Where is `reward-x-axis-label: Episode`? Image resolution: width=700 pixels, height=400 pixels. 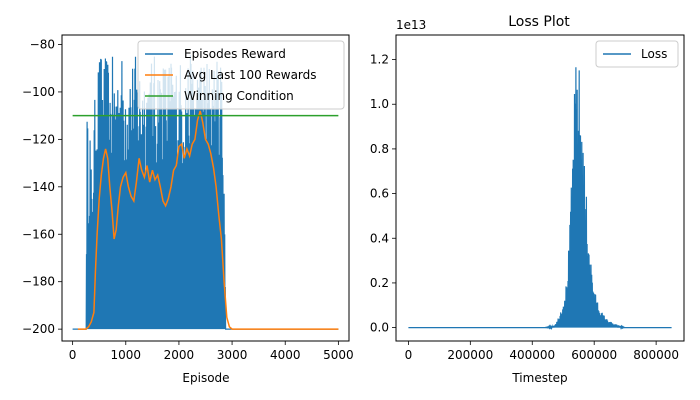
reward-x-axis-label: Episode is located at coordinates (205, 378).